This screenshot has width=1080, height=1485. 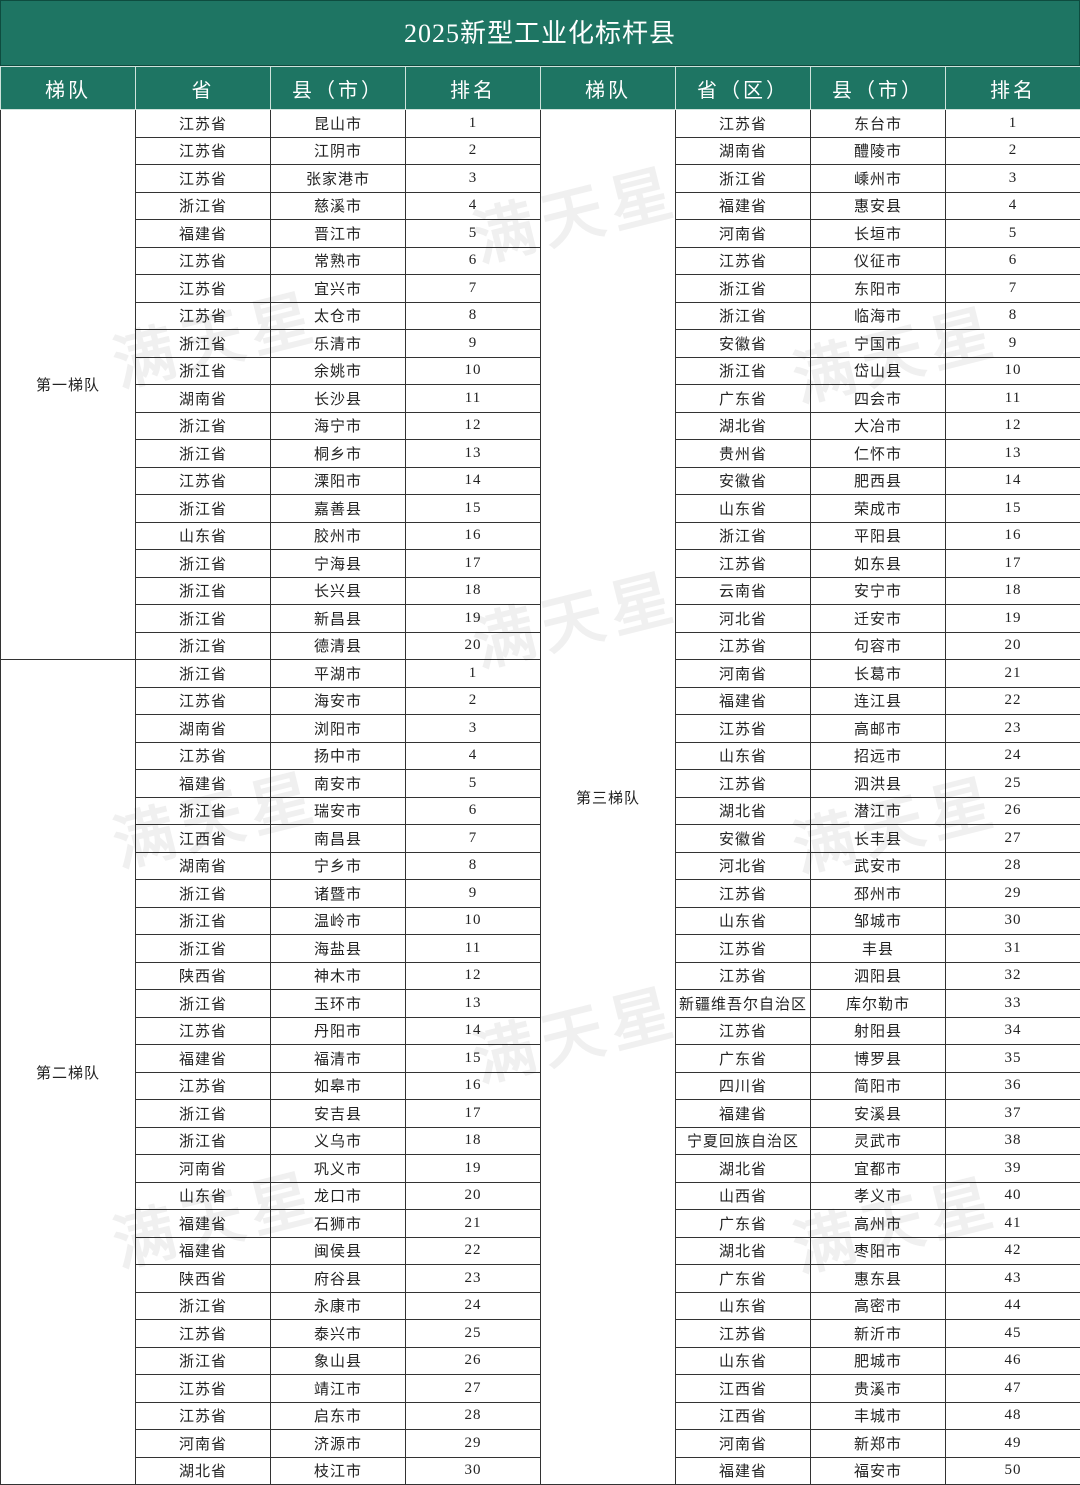 What do you see at coordinates (338, 674) in the screenshot?
I see `county-cell: 平湖市` at bounding box center [338, 674].